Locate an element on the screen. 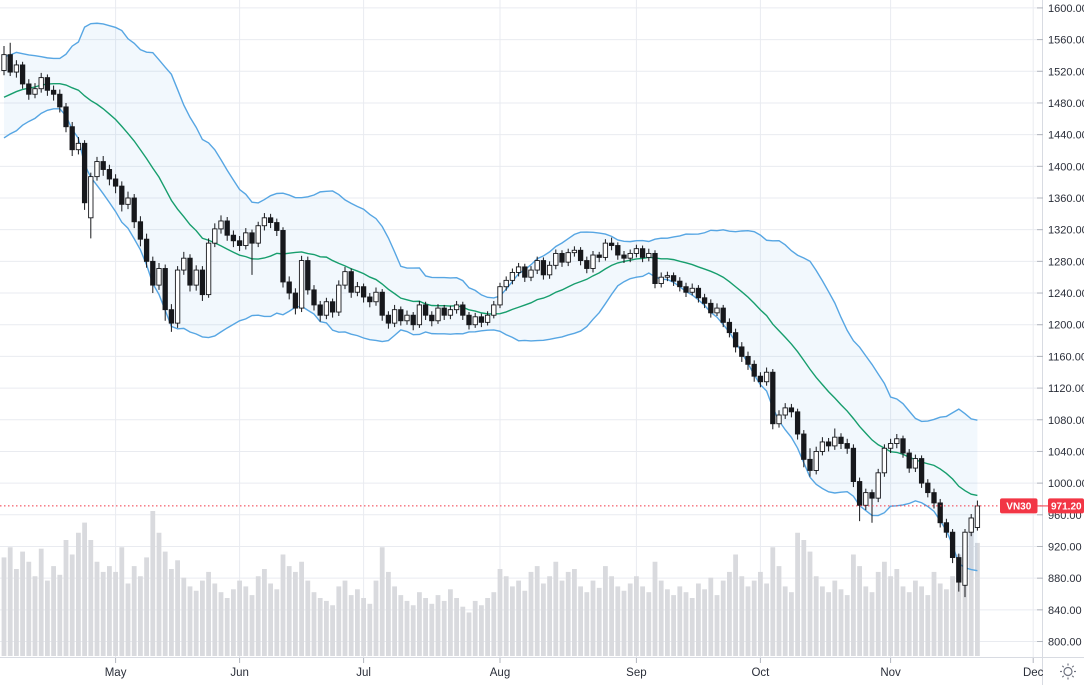 The height and width of the screenshot is (685, 1084). price-flag-label: 971.20 is located at coordinates (1066, 507).